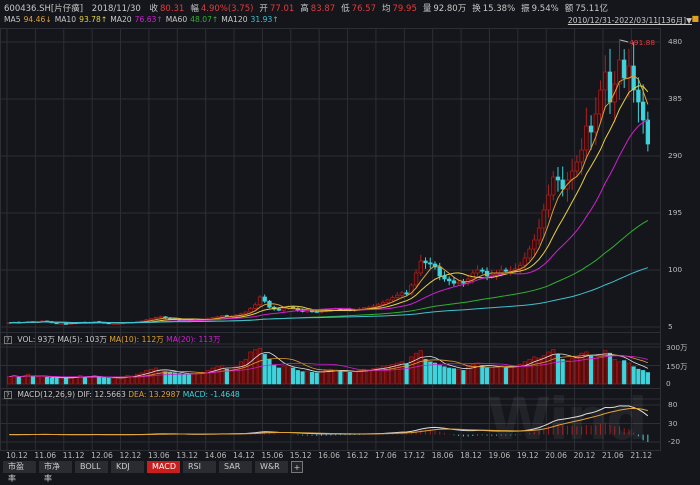  What do you see at coordinates (363, 9) in the screenshot?
I see `quote-value: 76.57` at bounding box center [363, 9].